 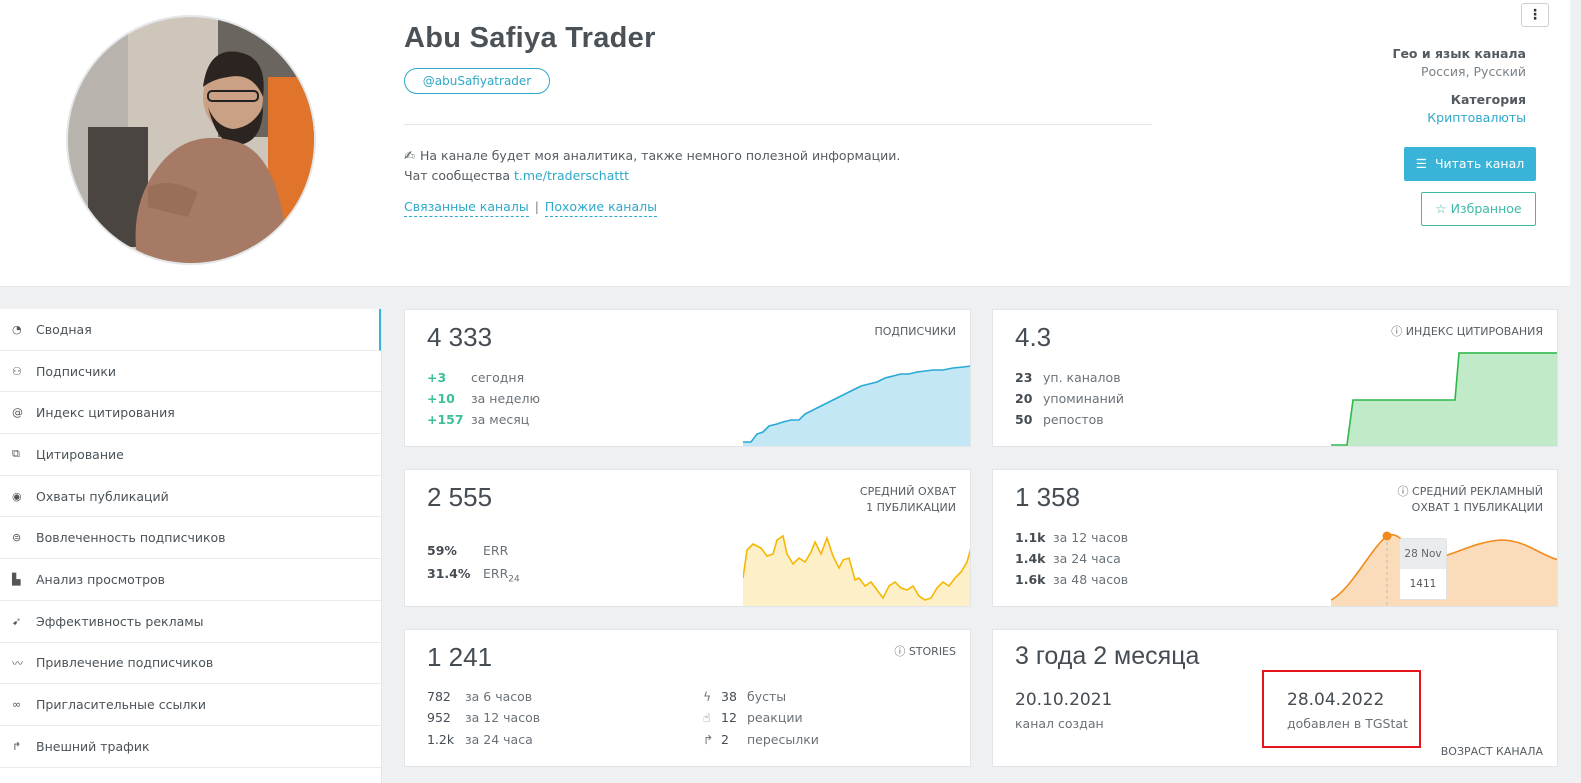 I want to click on trend-icon: 〰, so click(x=17, y=663).